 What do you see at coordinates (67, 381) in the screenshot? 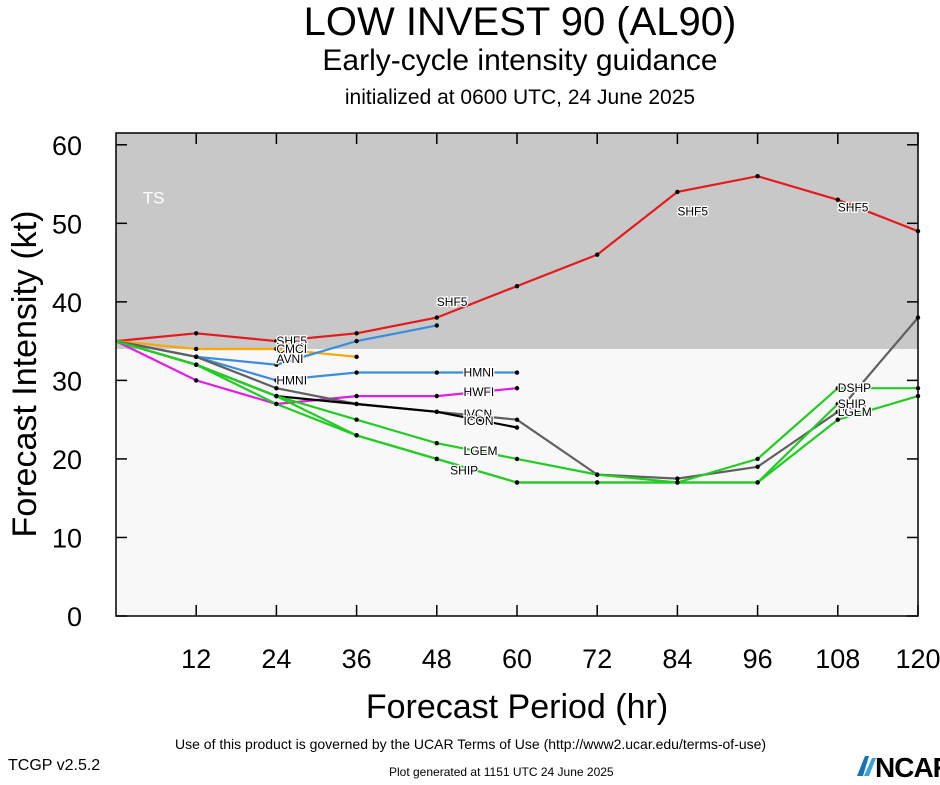
I see `y-tick-label: 30` at bounding box center [67, 381].